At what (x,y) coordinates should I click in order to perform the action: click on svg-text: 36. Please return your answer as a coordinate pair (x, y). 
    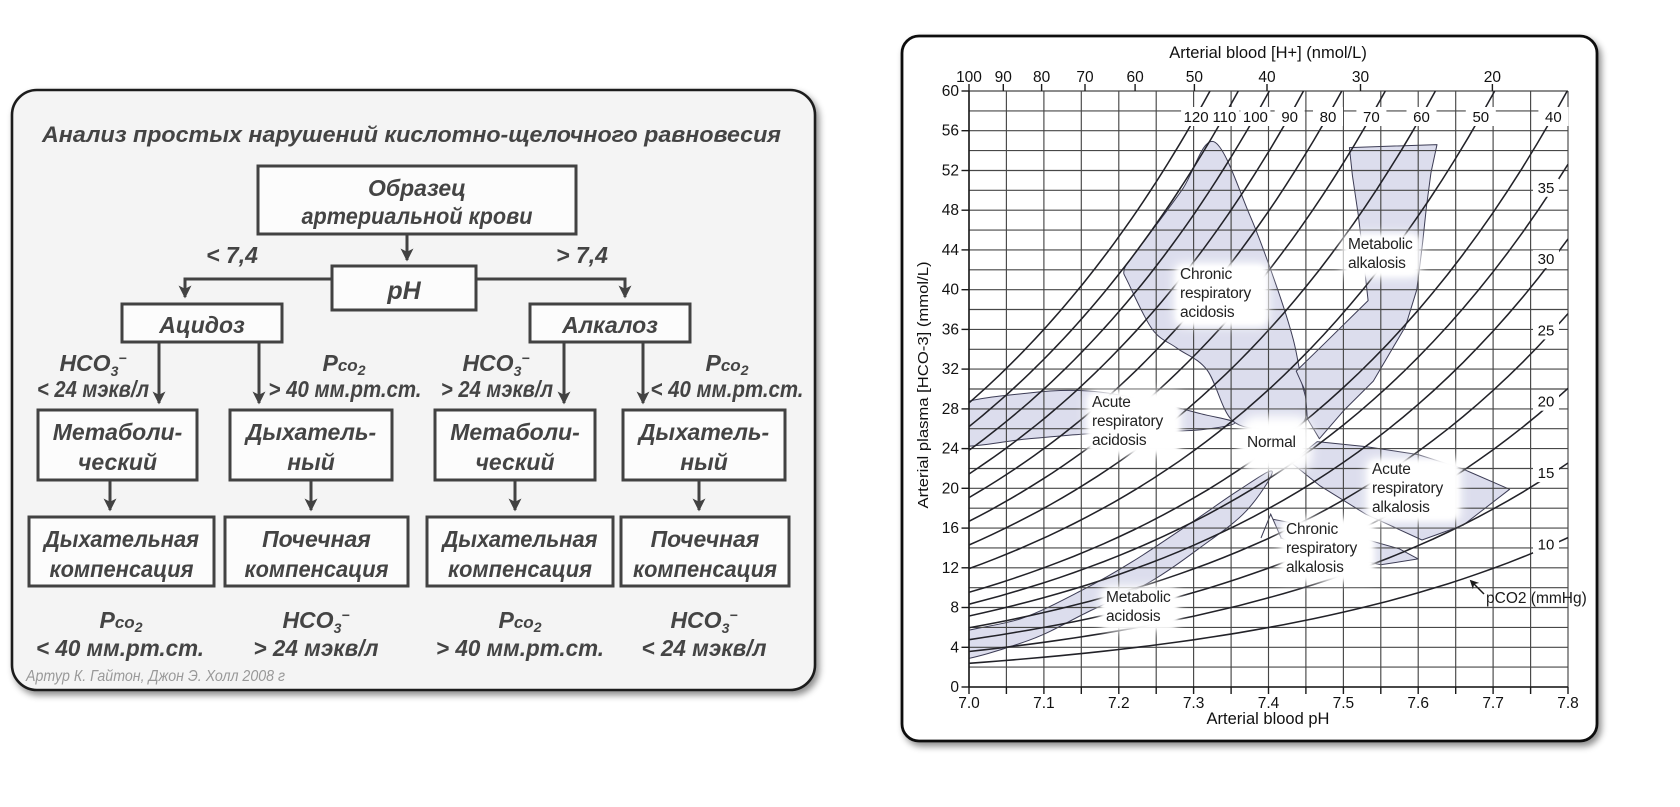
    Looking at the image, I should click on (950, 329).